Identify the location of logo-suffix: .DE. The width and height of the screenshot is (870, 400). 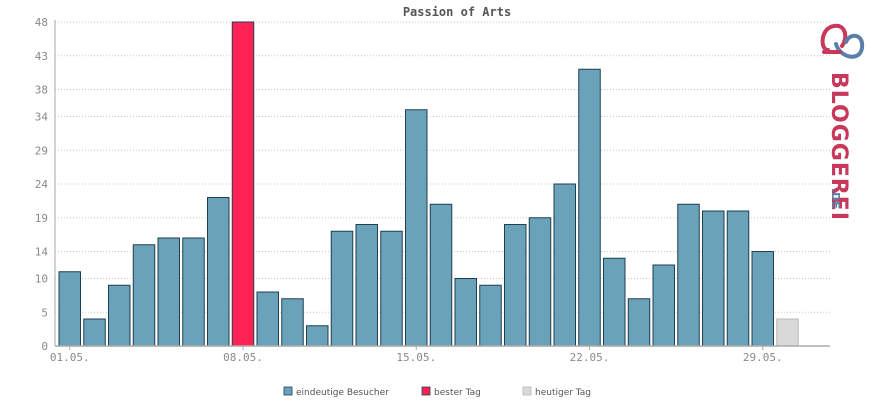
(835, 198).